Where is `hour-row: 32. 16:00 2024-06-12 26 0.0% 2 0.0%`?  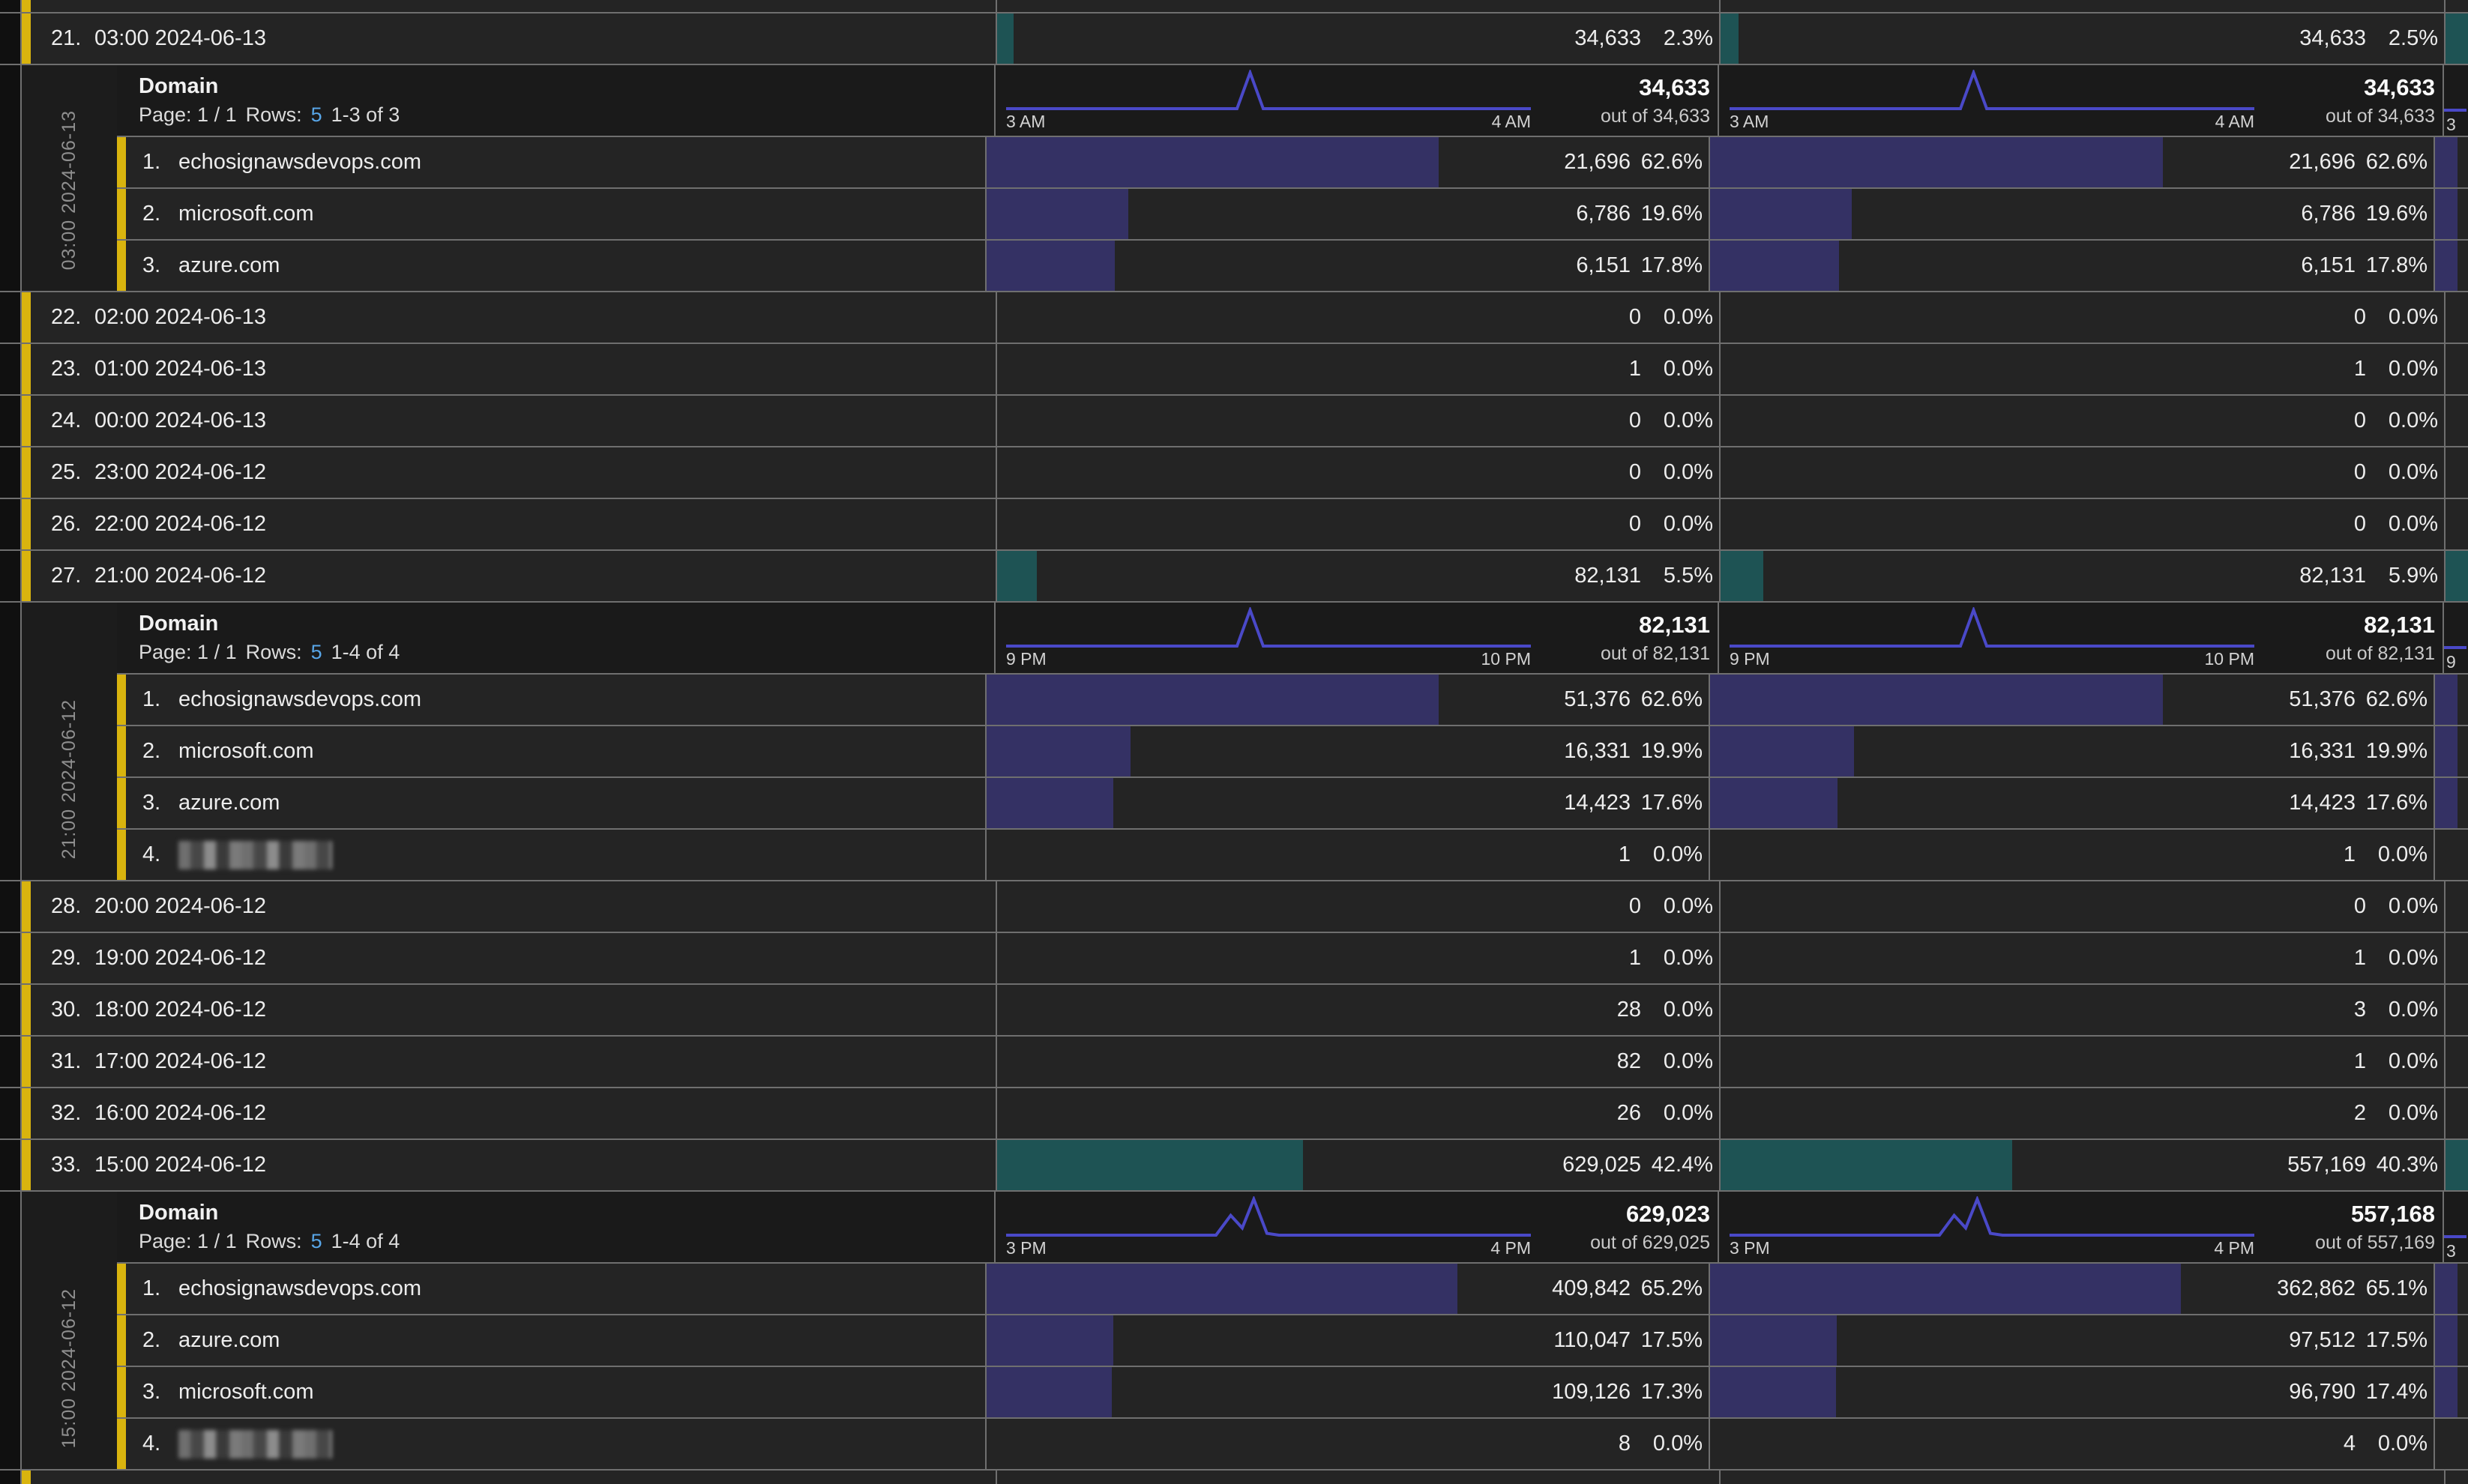
hour-row: 32. 16:00 2024-06-12 26 0.0% 2 0.0% is located at coordinates (1234, 1114).